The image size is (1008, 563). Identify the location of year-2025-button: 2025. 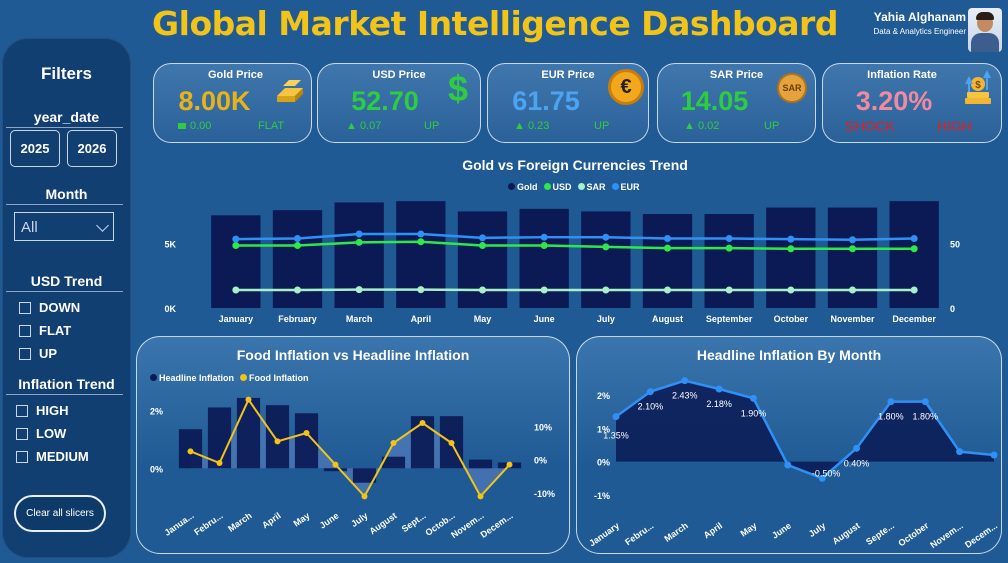
(35, 148).